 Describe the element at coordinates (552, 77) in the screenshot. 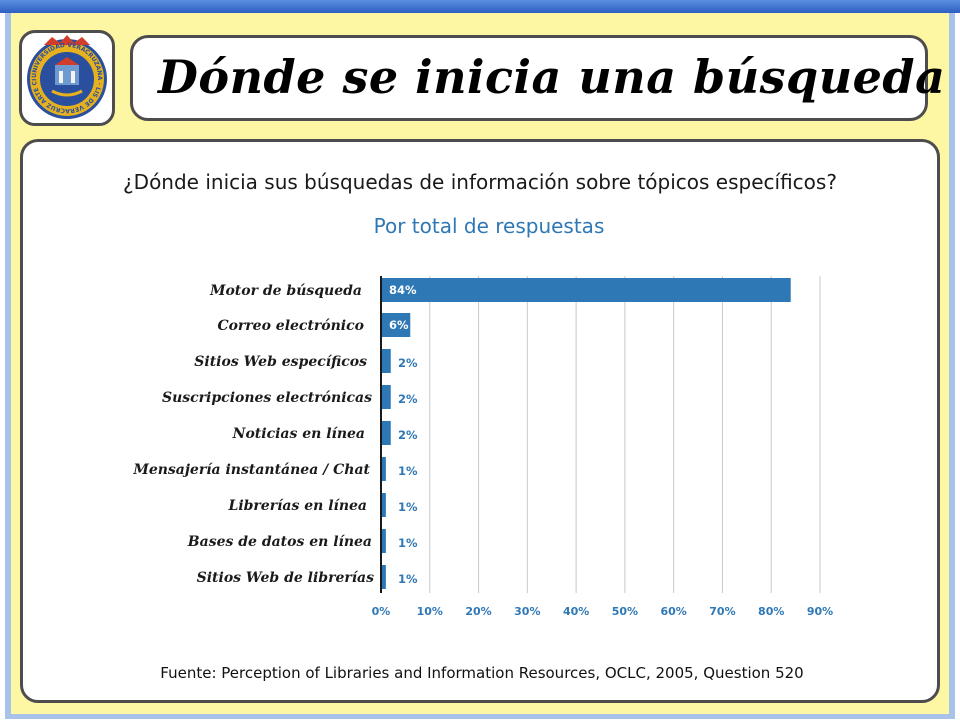

I see `page-title: Dónde se inicia una búsqueda` at that location.